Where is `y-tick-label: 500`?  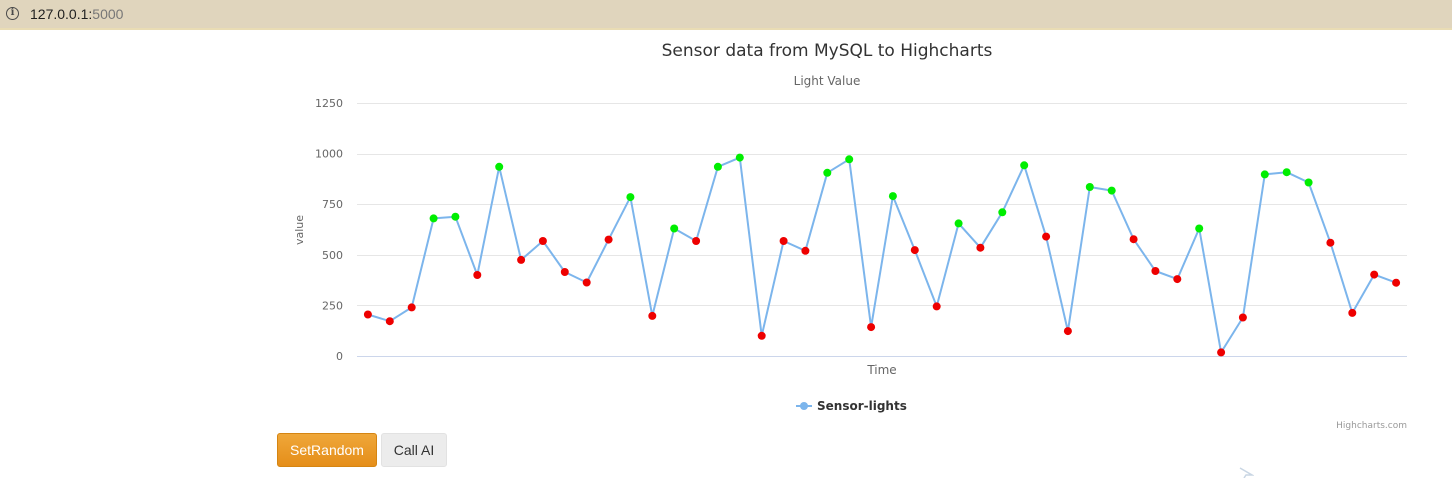
y-tick-label: 500 is located at coordinates (332, 255).